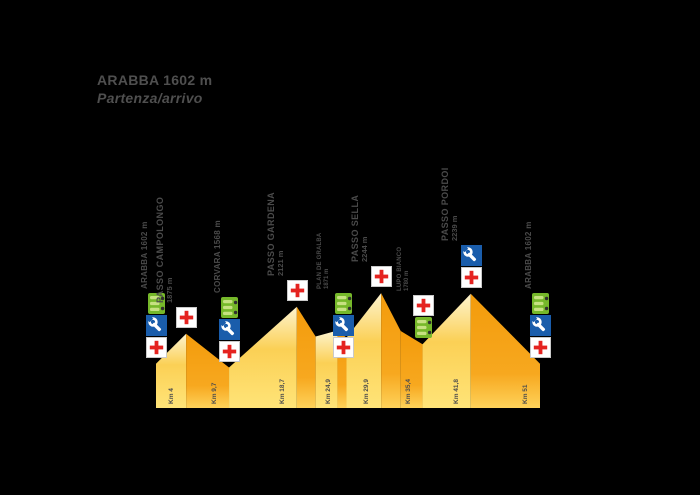  Describe the element at coordinates (404, 269) in the screenshot. I see `station-label-6: LUPO BIANCO 1780 m` at that location.